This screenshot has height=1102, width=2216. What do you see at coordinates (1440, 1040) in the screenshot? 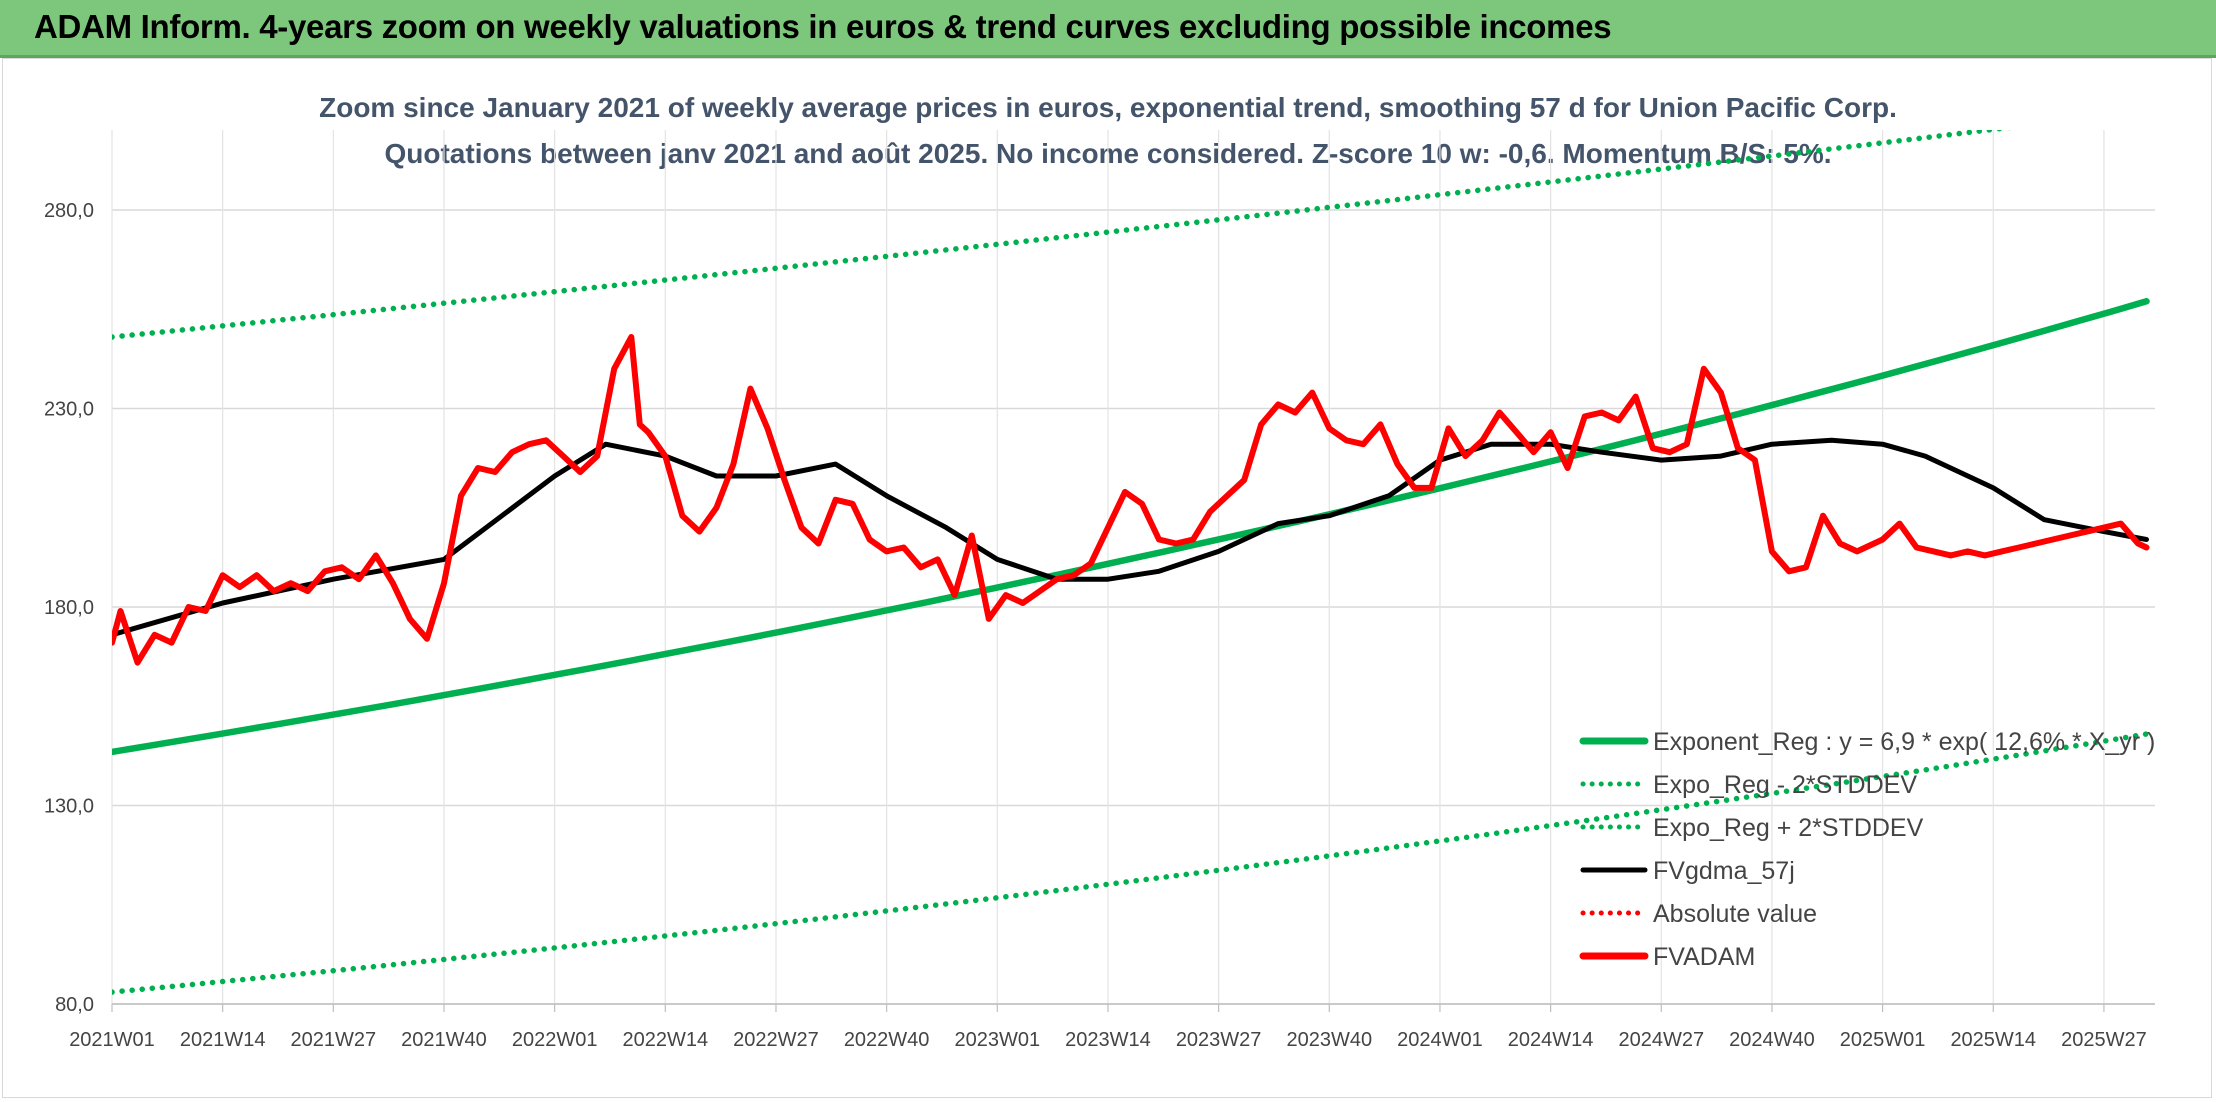
I see `x-tick-label: 2024W01` at bounding box center [1440, 1040].